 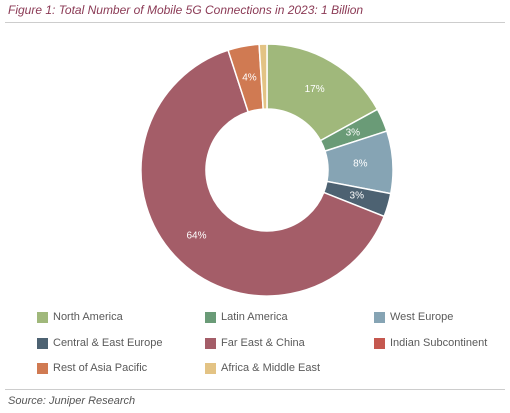 I want to click on slice-label-central-and-east-europe: 3%, so click(x=357, y=196).